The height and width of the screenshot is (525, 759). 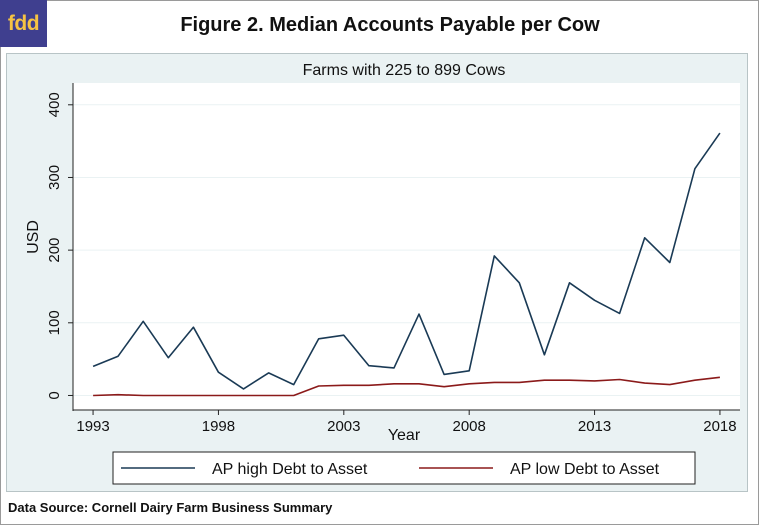 What do you see at coordinates (33, 237) in the screenshot?
I see `y-axis-label: USD` at bounding box center [33, 237].